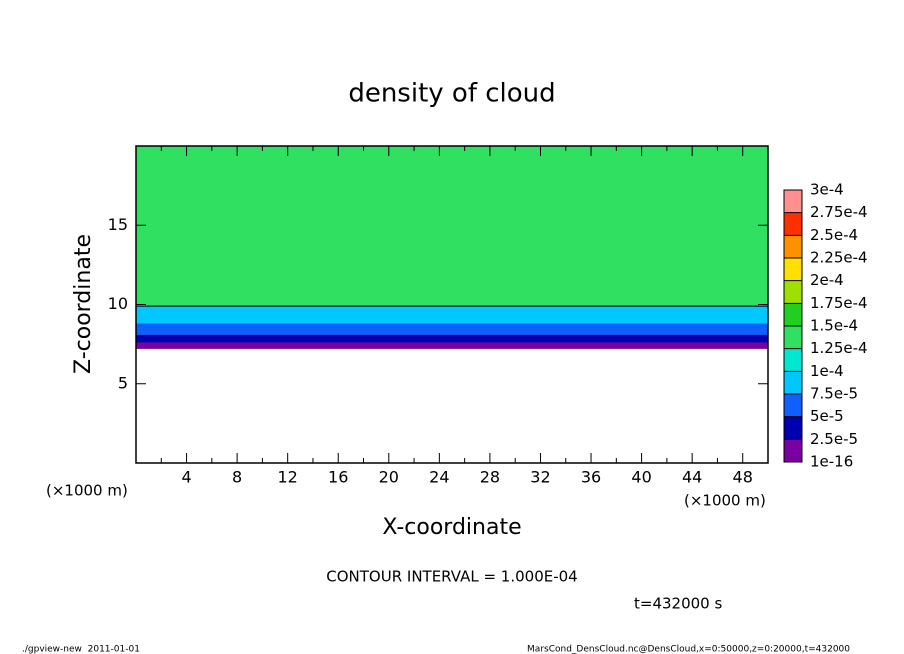 This screenshot has height=654, width=904. What do you see at coordinates (839, 258) in the screenshot?
I see `colorbar-label: 2.25e-4` at bounding box center [839, 258].